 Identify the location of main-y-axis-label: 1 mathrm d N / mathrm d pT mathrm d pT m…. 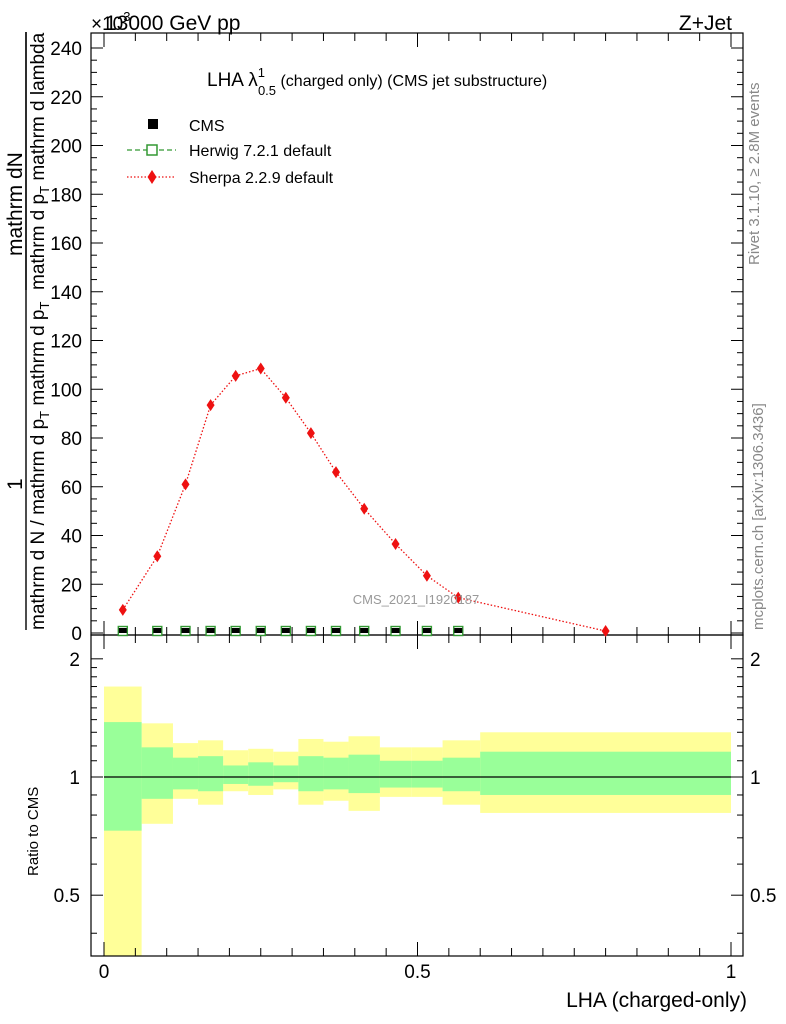
(28, 331).